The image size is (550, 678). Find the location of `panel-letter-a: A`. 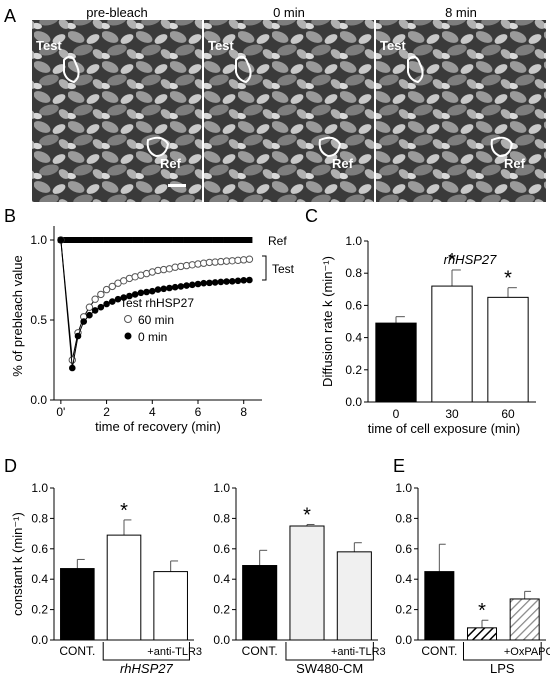

panel-letter-a: A is located at coordinates (10, 16).